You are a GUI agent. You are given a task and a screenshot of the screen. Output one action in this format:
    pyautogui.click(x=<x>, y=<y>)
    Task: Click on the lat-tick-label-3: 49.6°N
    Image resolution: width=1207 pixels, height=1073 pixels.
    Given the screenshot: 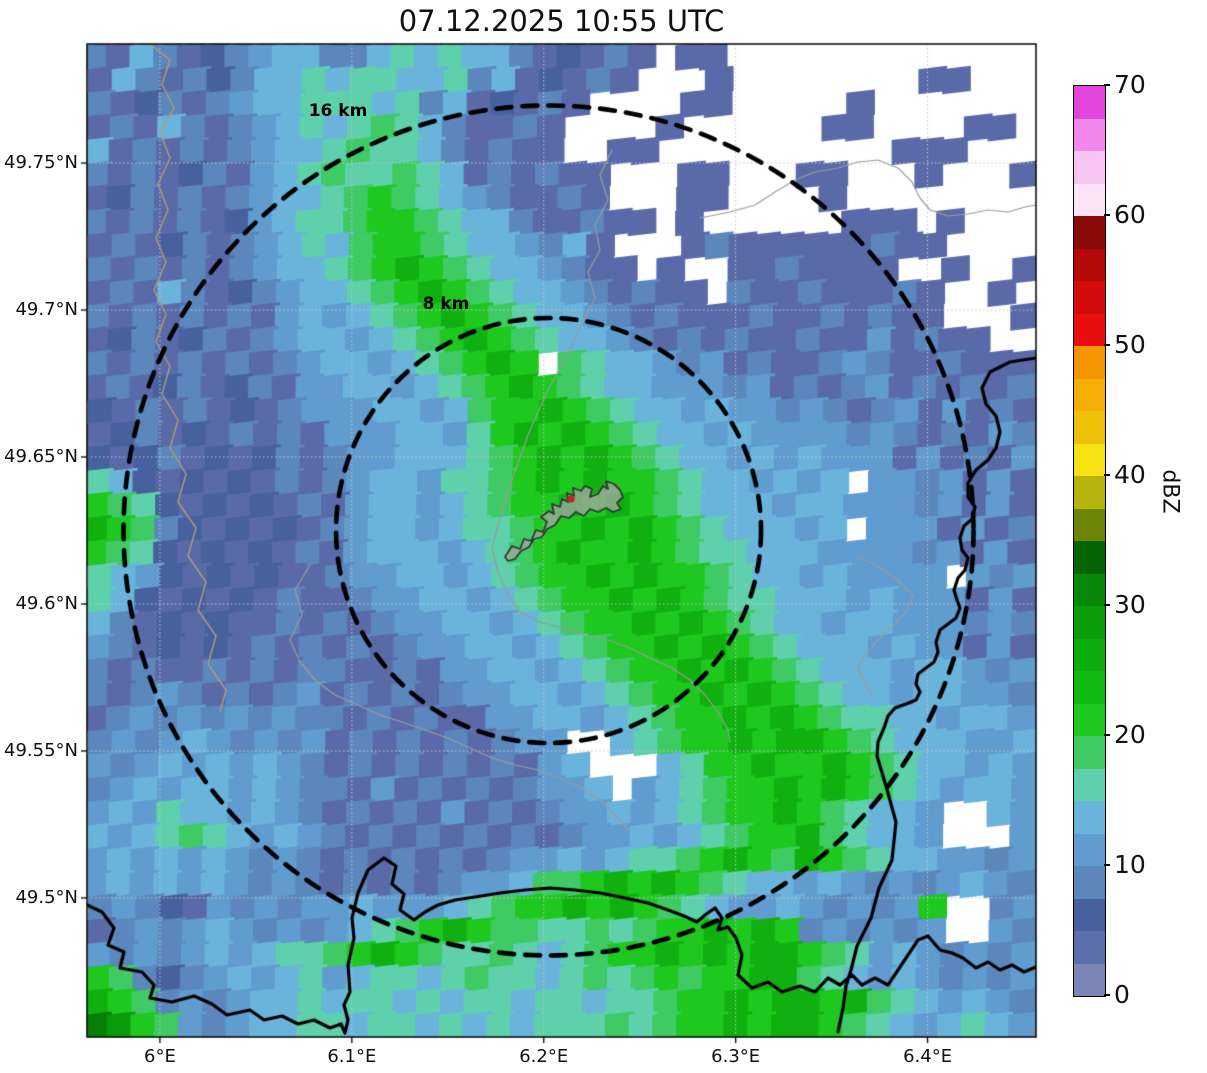 What is the action you would take?
    pyautogui.click(x=46, y=603)
    